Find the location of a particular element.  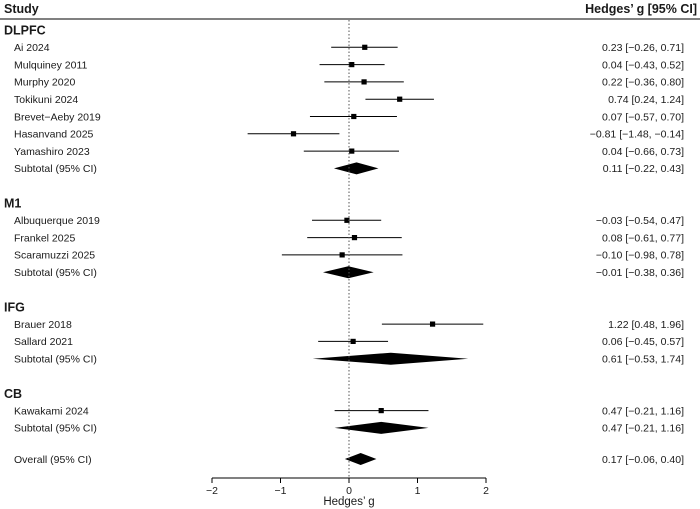

x-tick-label: −2 is located at coordinates (212, 491).